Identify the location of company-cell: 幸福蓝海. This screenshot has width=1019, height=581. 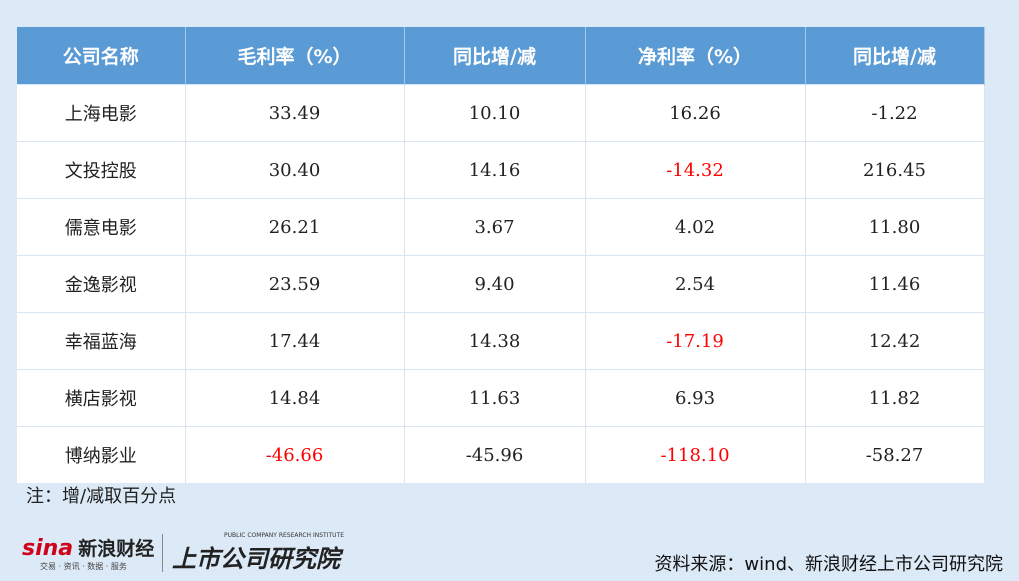
(101, 341).